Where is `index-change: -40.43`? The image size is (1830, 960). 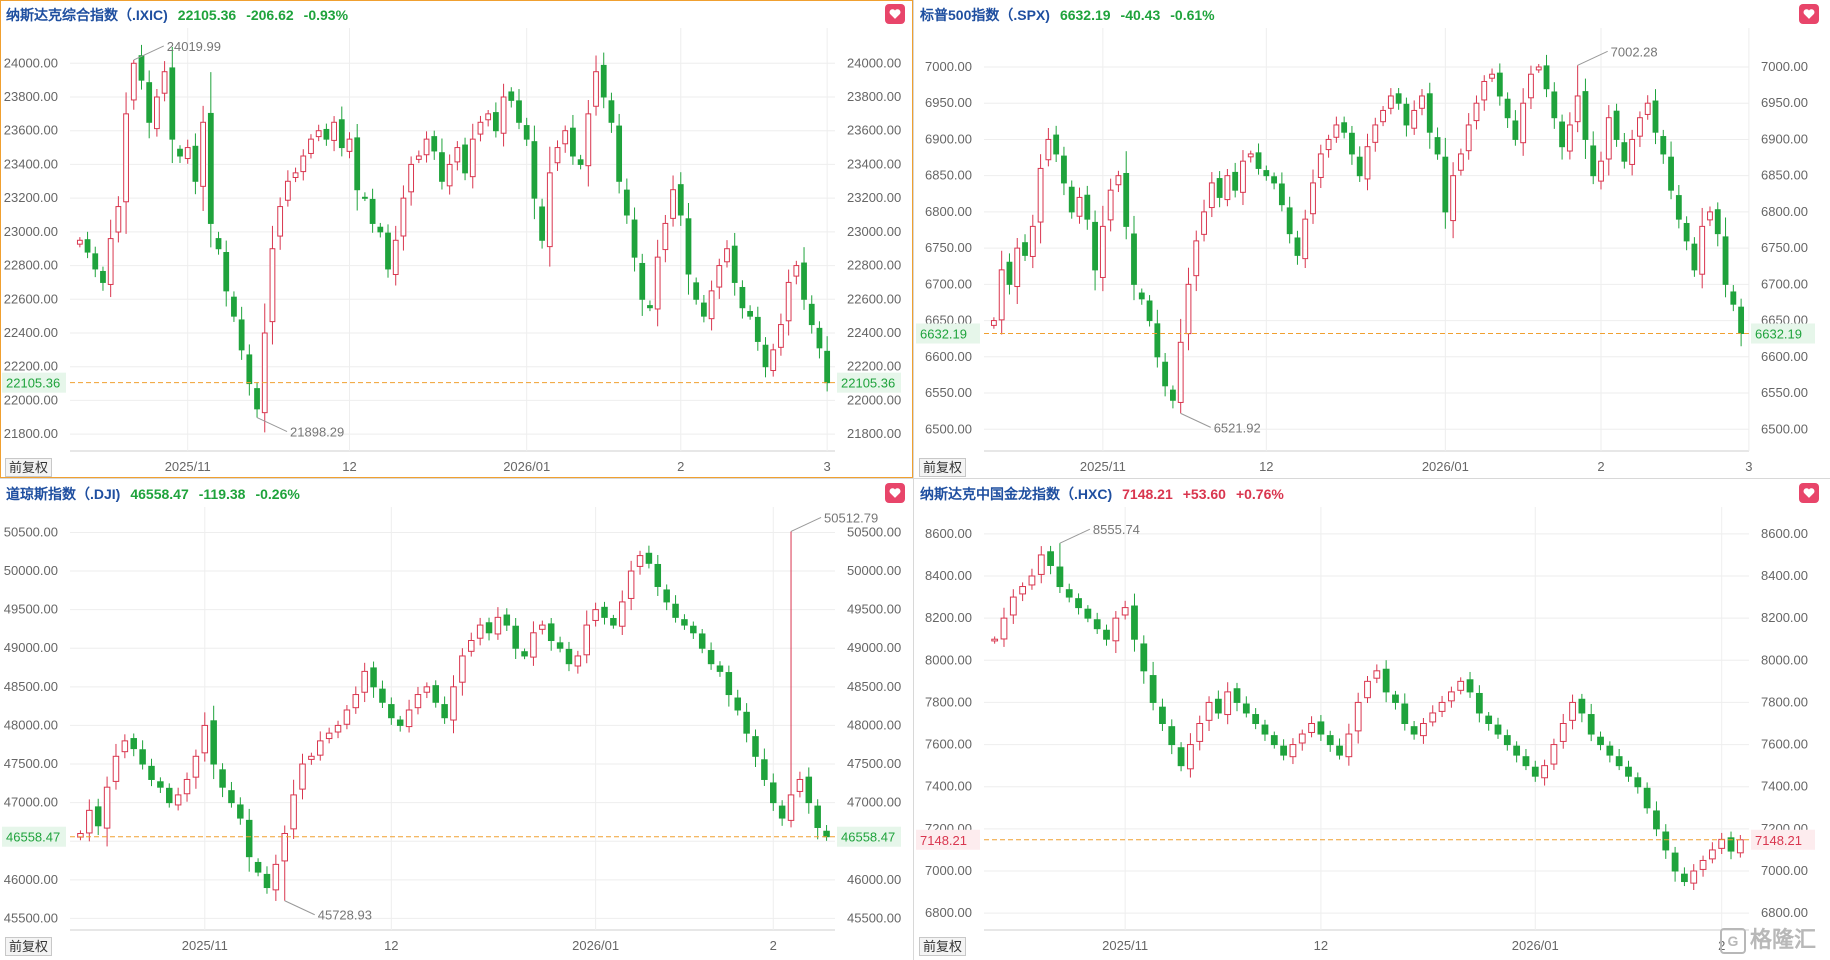 index-change: -40.43 is located at coordinates (1140, 15).